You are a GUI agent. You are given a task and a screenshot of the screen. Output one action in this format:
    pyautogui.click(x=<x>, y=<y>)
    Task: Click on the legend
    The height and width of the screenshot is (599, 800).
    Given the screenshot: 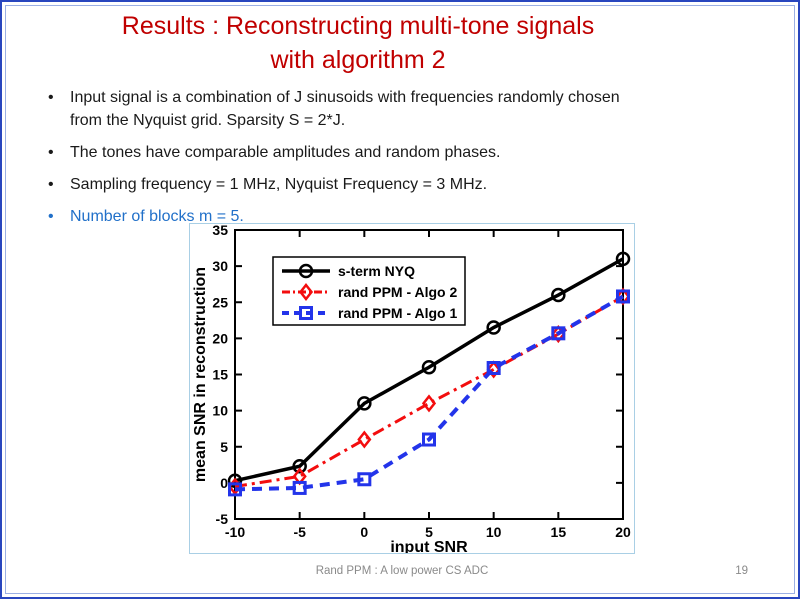 What is the action you would take?
    pyautogui.click(x=369, y=291)
    